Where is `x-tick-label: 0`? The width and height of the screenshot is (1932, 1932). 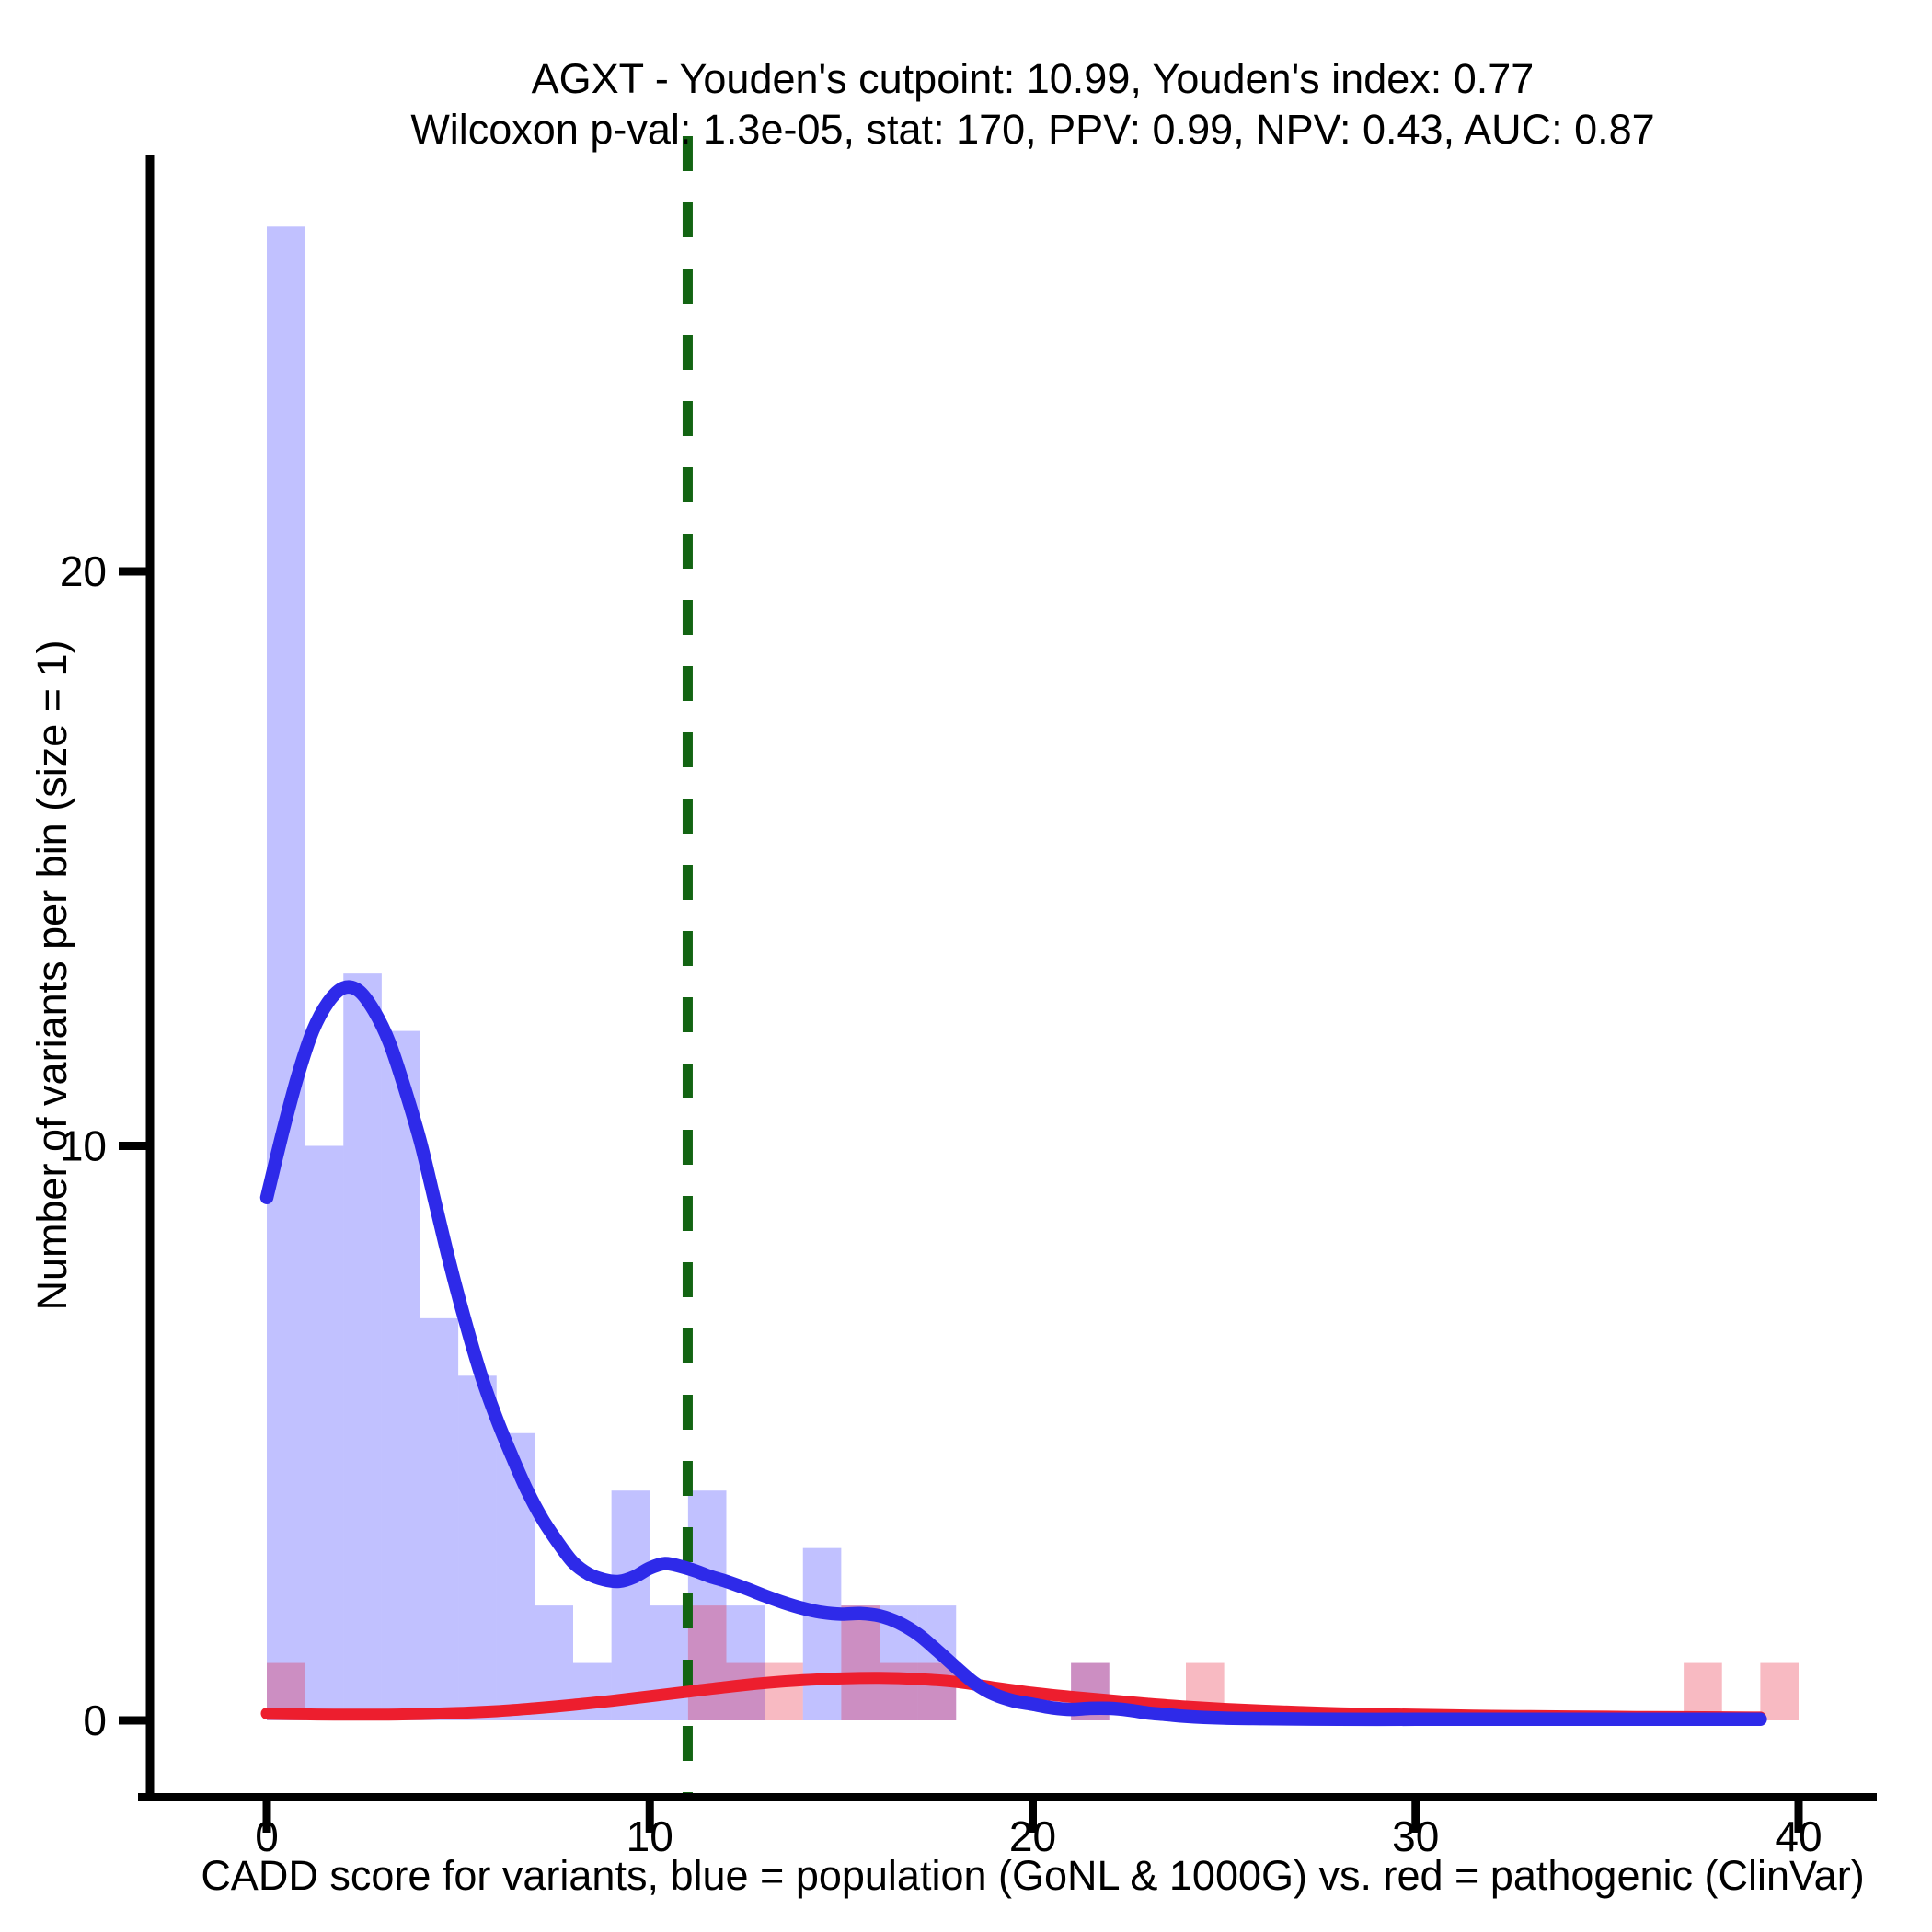 x-tick-label: 0 is located at coordinates (267, 1836).